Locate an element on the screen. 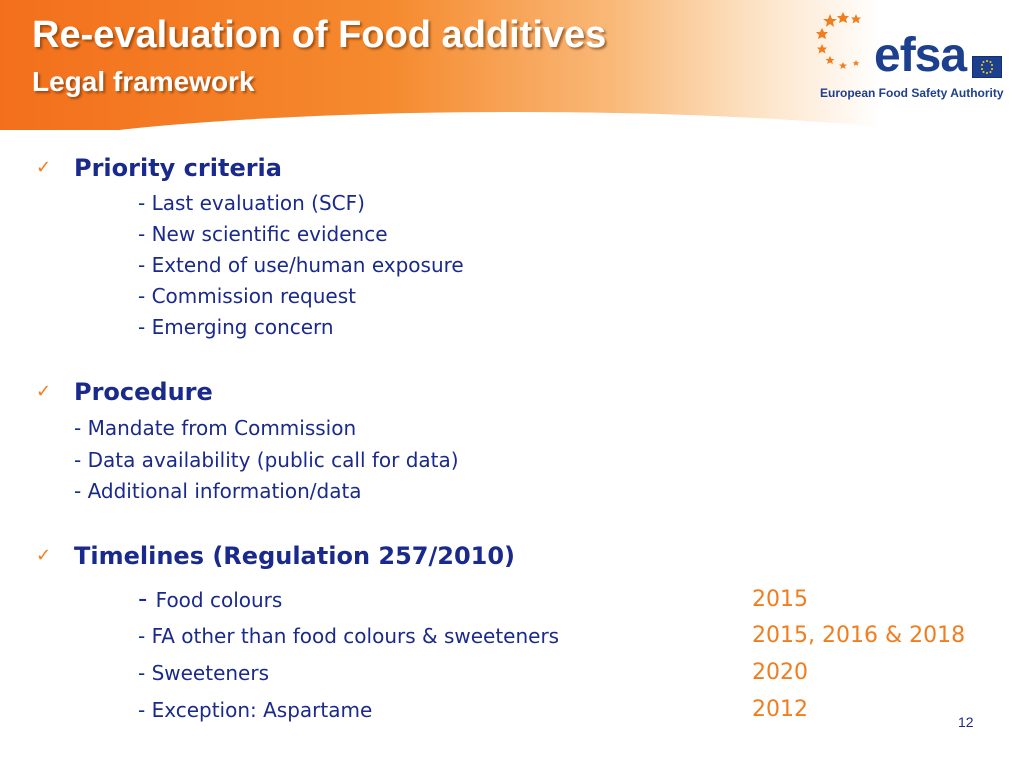  list-item: - Last evaluation (SCF) is located at coordinates (251, 203).